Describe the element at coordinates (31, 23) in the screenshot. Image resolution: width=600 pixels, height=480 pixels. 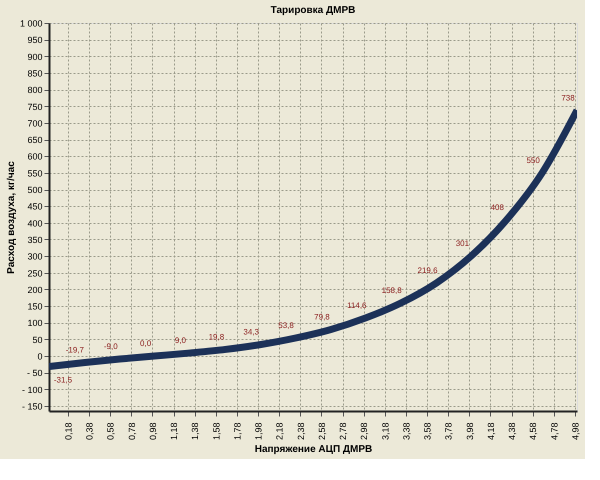
I see `y-tick-label: 1 000` at that location.